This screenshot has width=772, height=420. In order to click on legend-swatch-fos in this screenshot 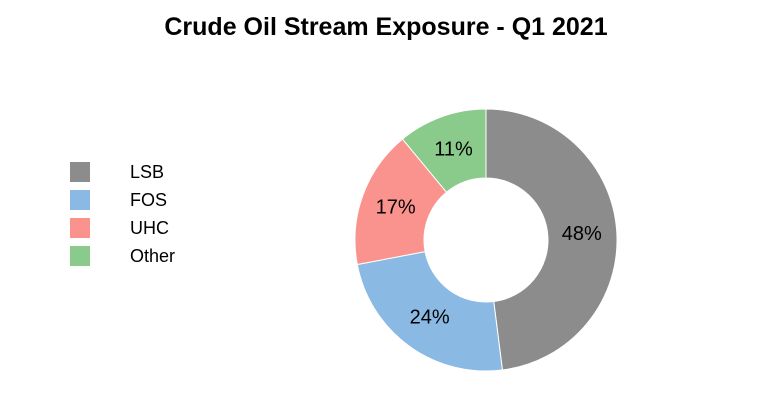, I will do `click(80, 200)`.